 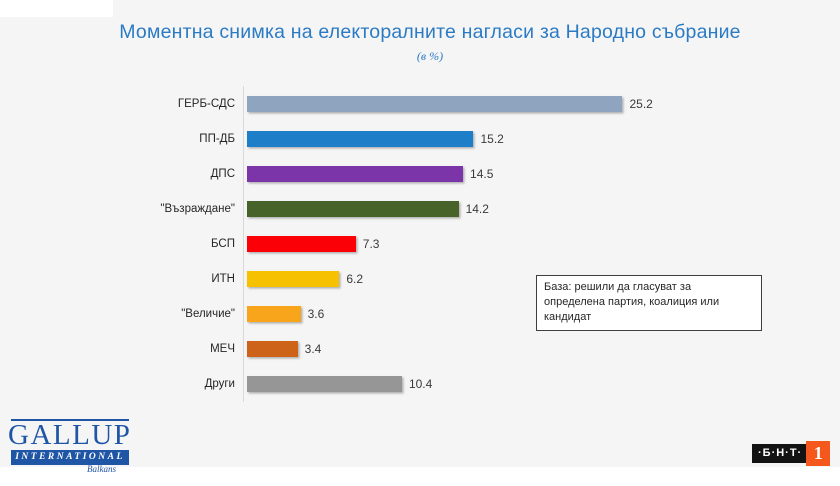 What do you see at coordinates (222, 173) in the screenshot?
I see `bar-category-label: ДПС` at bounding box center [222, 173].